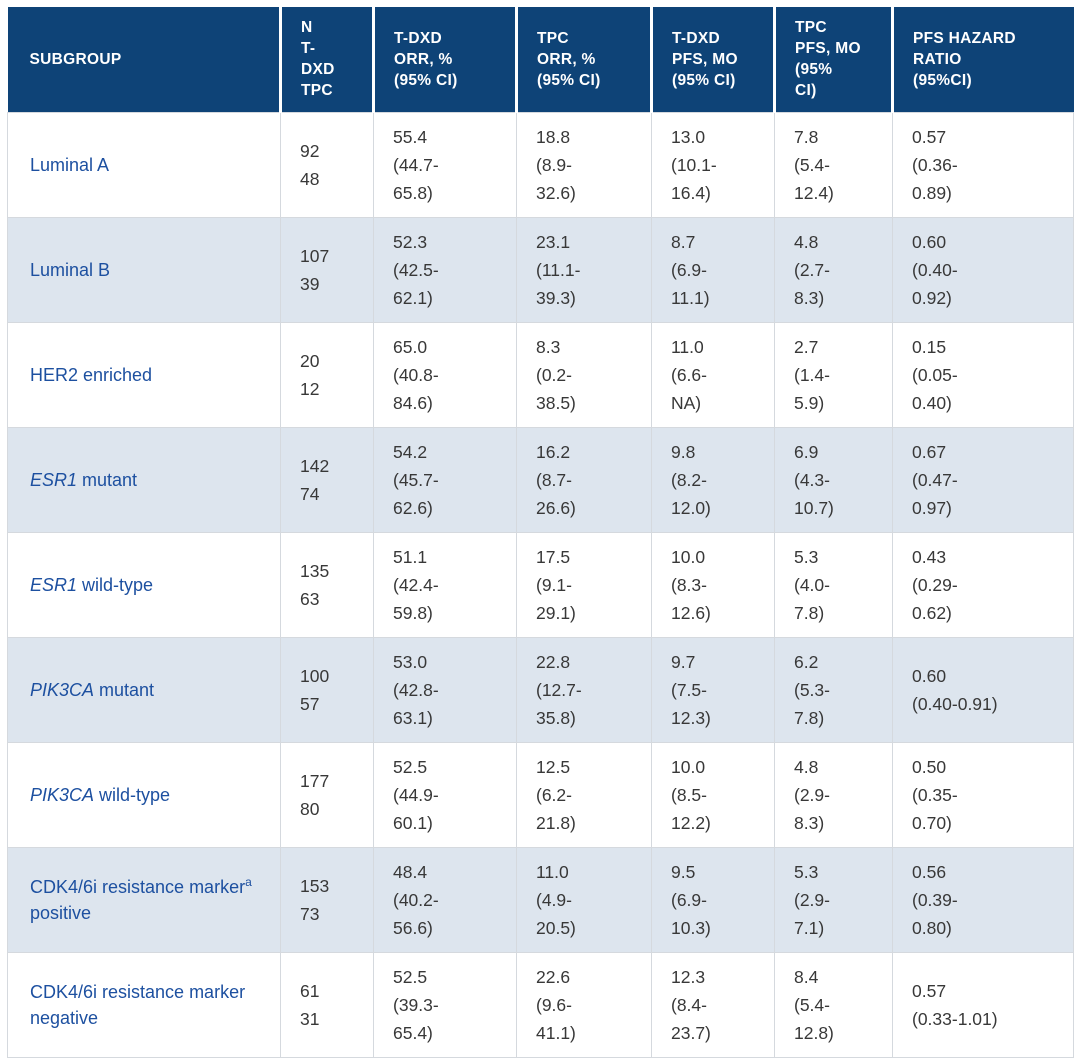  I want to click on subgroup-text: ESR1, so click(54, 479).